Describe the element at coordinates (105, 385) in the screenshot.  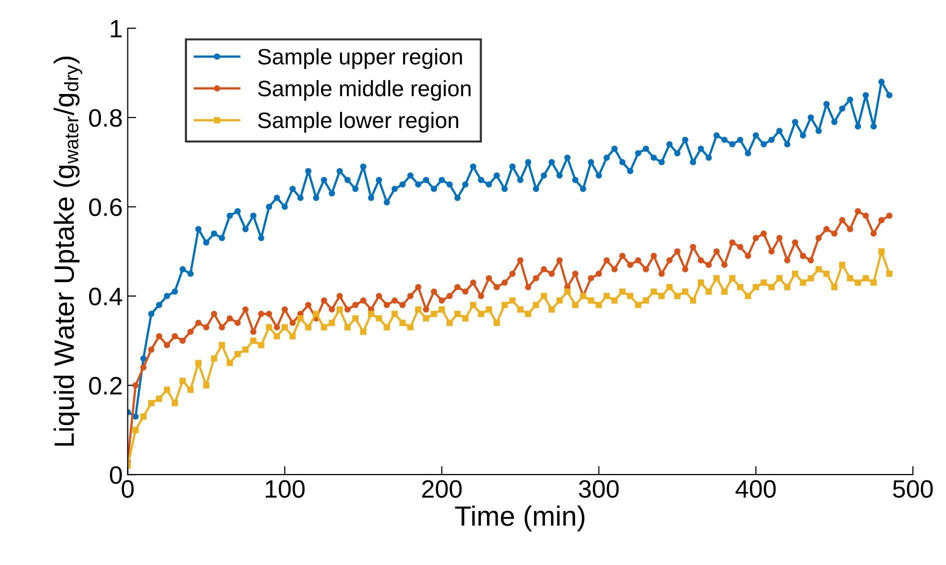
I see `y-tick-label: 0.2` at that location.